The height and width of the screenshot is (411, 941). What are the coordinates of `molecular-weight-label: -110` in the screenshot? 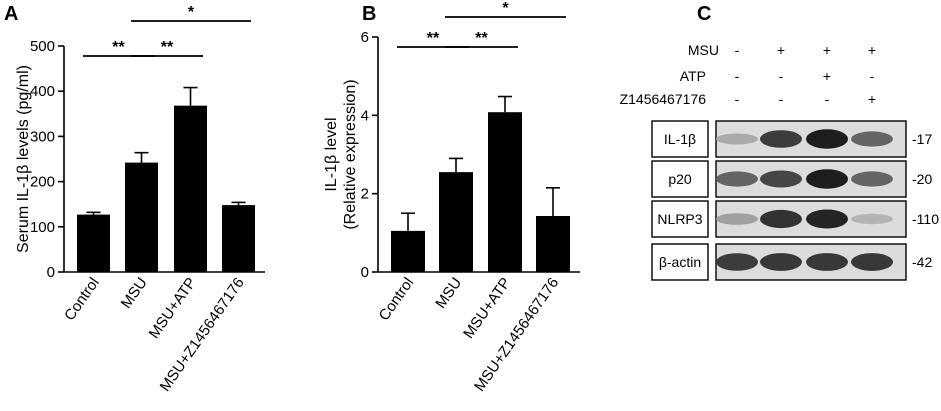 It's located at (925, 219).